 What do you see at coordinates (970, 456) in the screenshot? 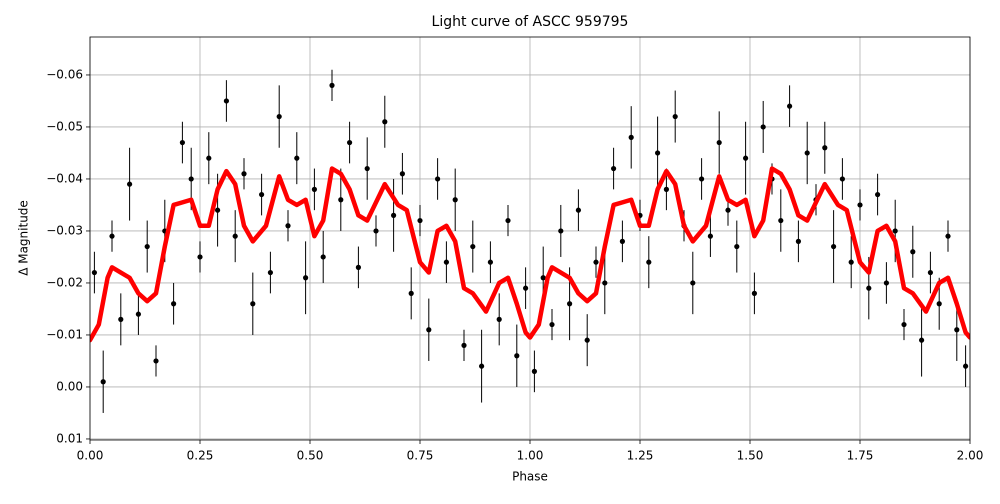
I see `x-tick-label: 2.00` at bounding box center [970, 456].